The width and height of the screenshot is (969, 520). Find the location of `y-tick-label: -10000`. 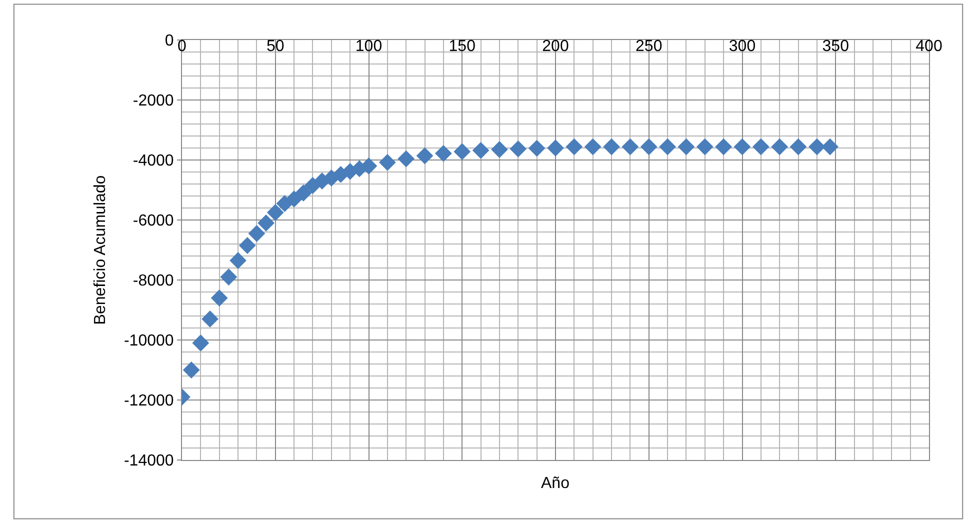

y-tick-label: -10000 is located at coordinates (149, 341).